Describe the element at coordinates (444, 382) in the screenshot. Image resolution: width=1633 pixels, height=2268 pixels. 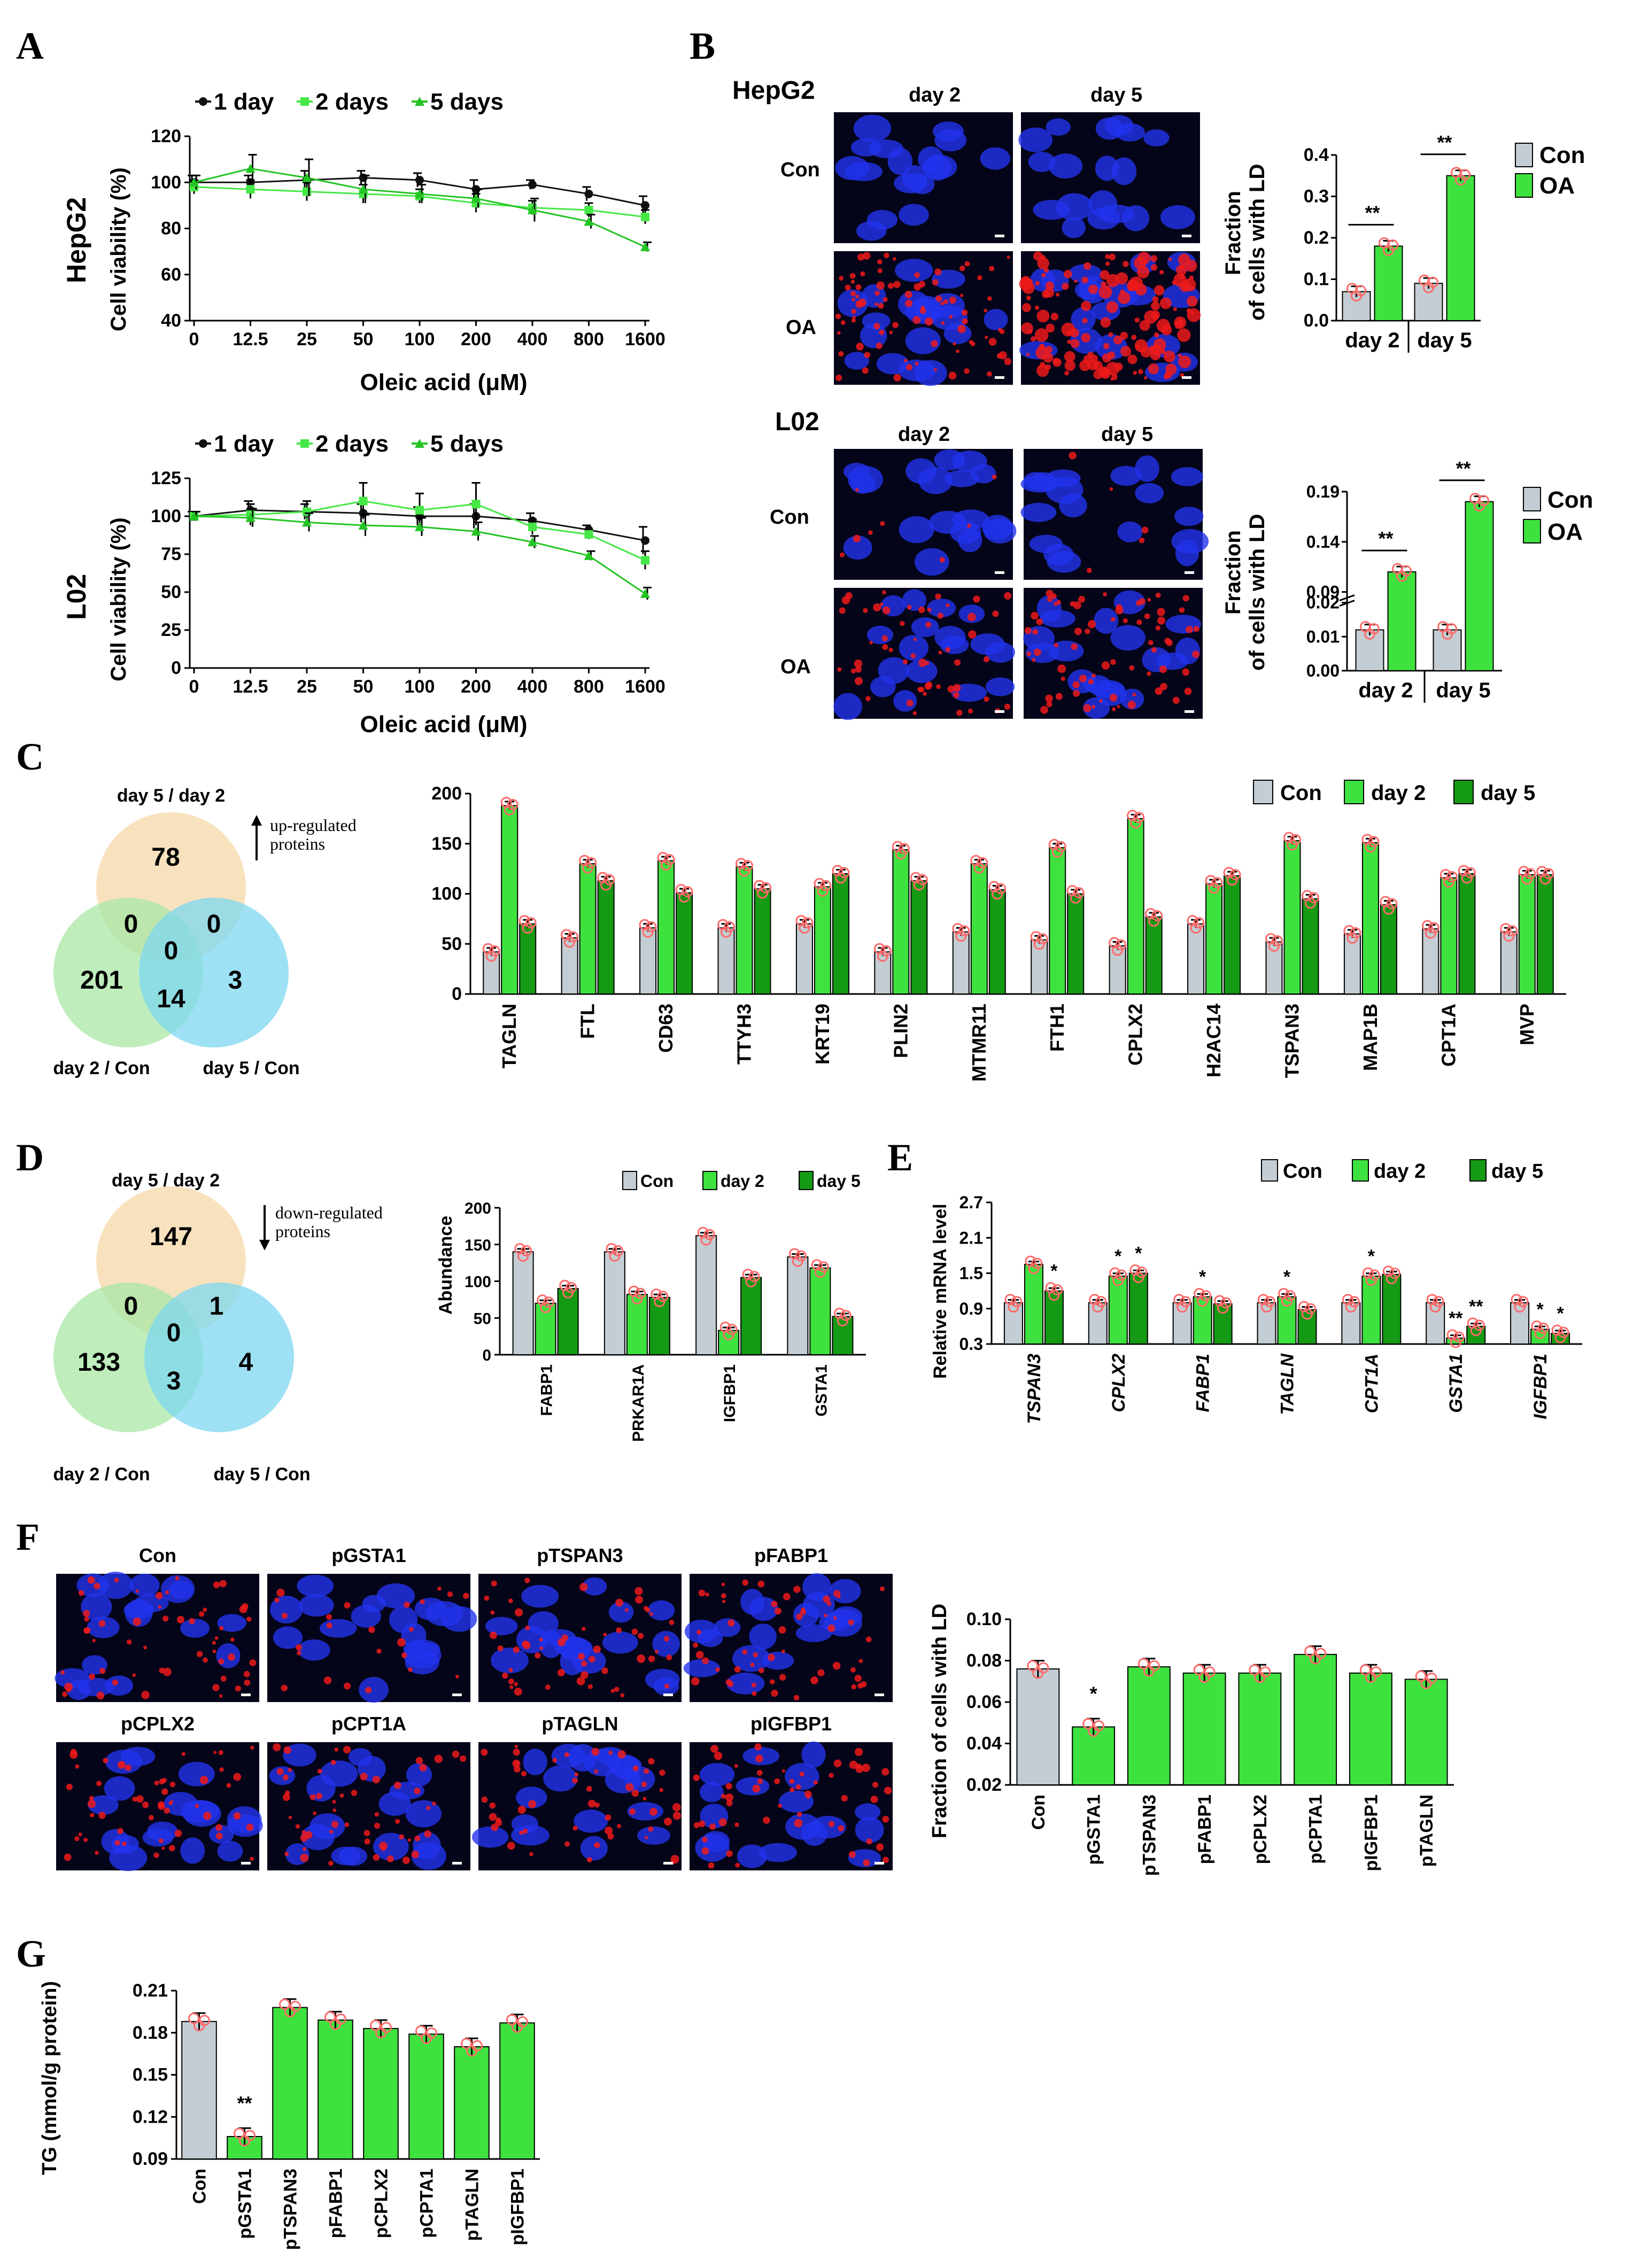
I see `a-hepg2-x-label: Oleic acid (μM)` at that location.